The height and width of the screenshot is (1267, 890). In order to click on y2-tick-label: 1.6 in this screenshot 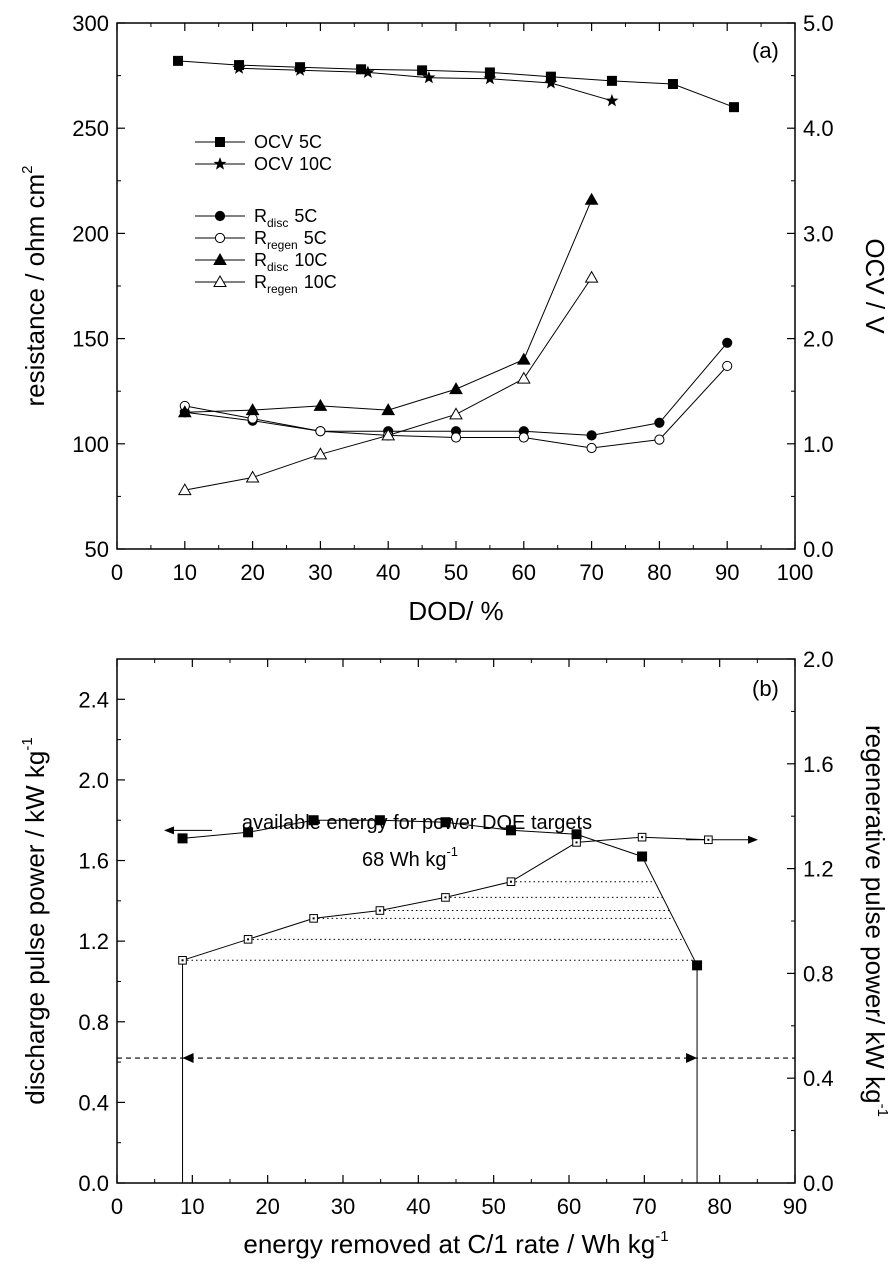, I will do `click(818, 764)`.